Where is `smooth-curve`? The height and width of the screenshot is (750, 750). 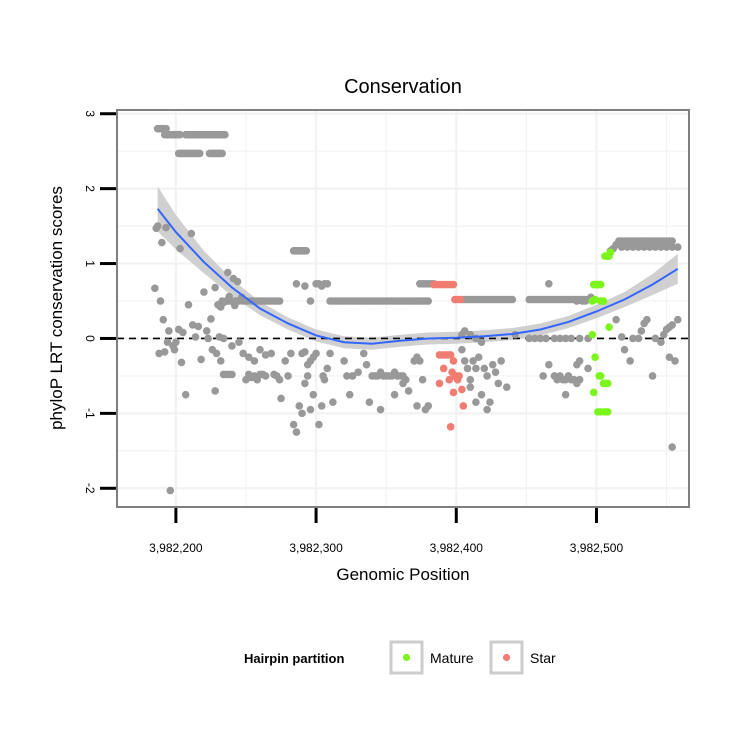 smooth-curve is located at coordinates (417, 276).